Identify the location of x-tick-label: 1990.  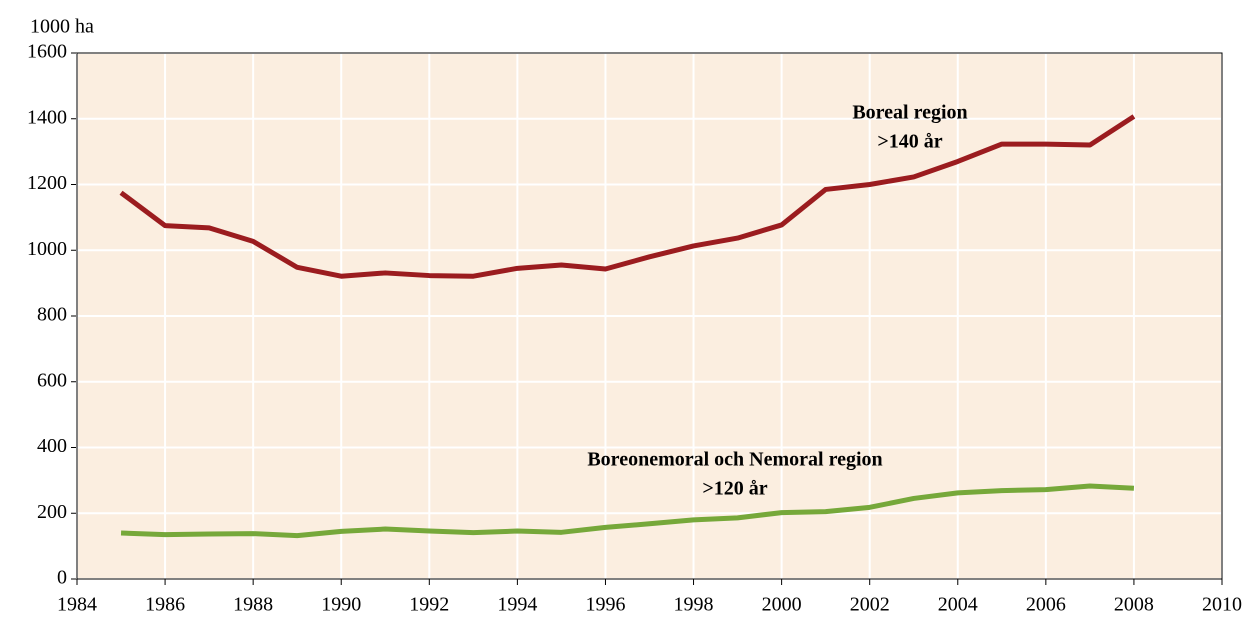
(341, 605).